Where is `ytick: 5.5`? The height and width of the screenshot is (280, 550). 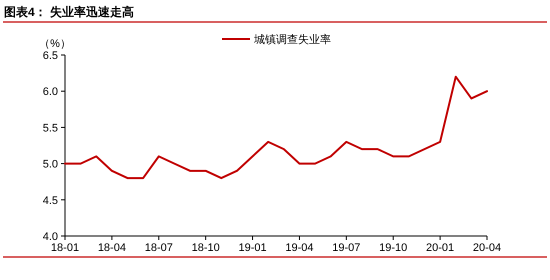 ytick: 5.5 is located at coordinates (50, 128).